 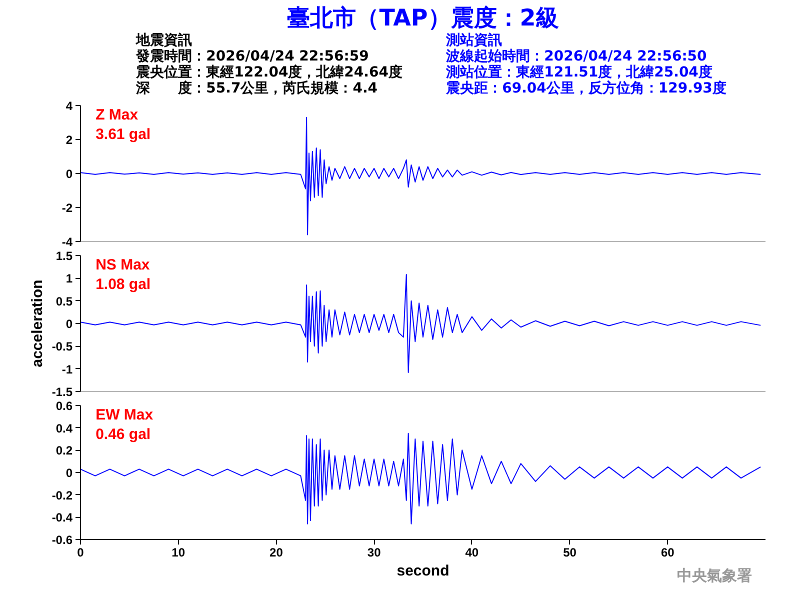 What do you see at coordinates (179, 553) in the screenshot?
I see `x-tick-label: 10` at bounding box center [179, 553].